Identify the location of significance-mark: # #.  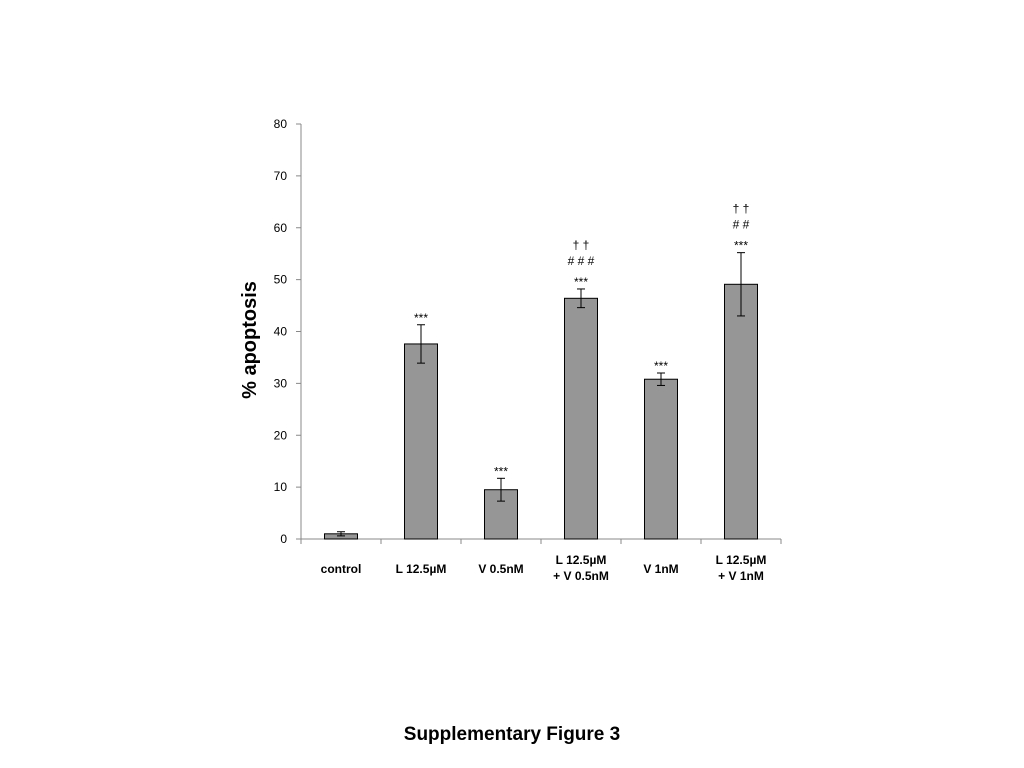
(741, 225).